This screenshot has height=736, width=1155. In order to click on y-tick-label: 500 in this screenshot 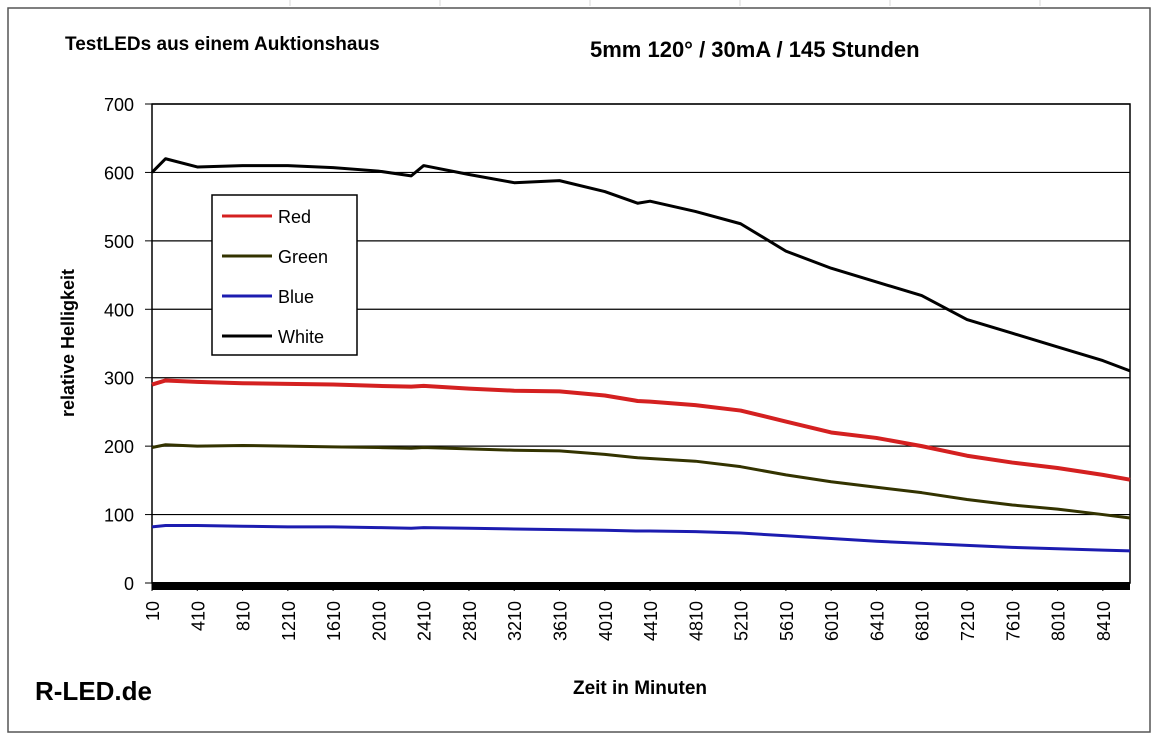, I will do `click(119, 242)`.